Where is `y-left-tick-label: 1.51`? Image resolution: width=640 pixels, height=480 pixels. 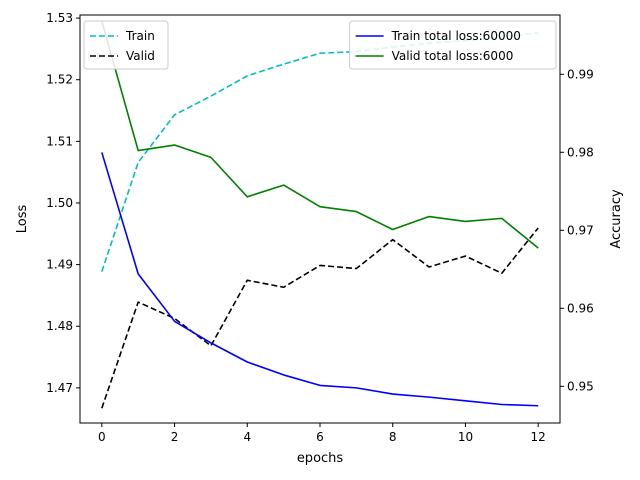
y-left-tick-label: 1.51 is located at coordinates (59, 141).